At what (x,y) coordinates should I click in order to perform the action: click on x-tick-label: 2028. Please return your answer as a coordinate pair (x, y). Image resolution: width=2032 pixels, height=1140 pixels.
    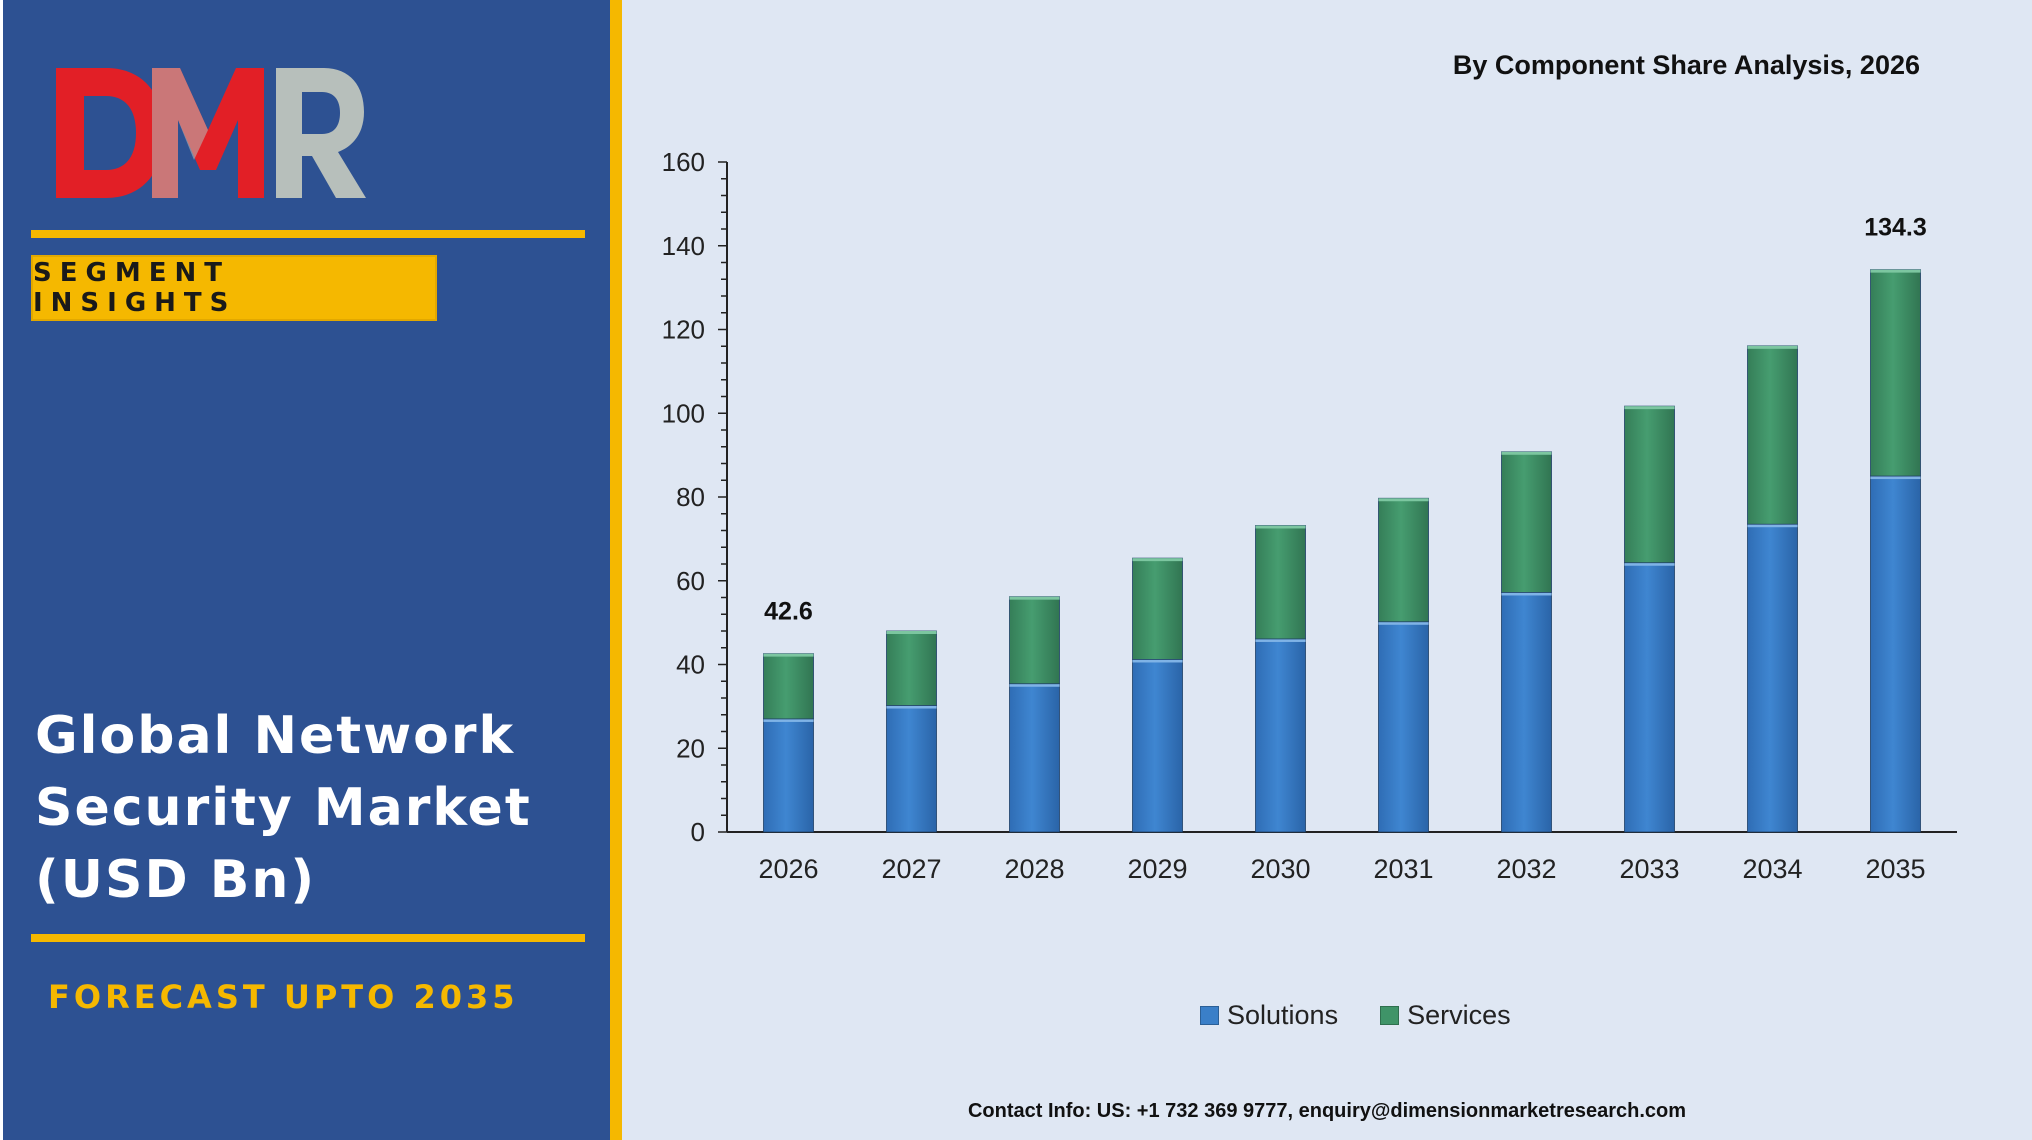
    Looking at the image, I should click on (1034, 869).